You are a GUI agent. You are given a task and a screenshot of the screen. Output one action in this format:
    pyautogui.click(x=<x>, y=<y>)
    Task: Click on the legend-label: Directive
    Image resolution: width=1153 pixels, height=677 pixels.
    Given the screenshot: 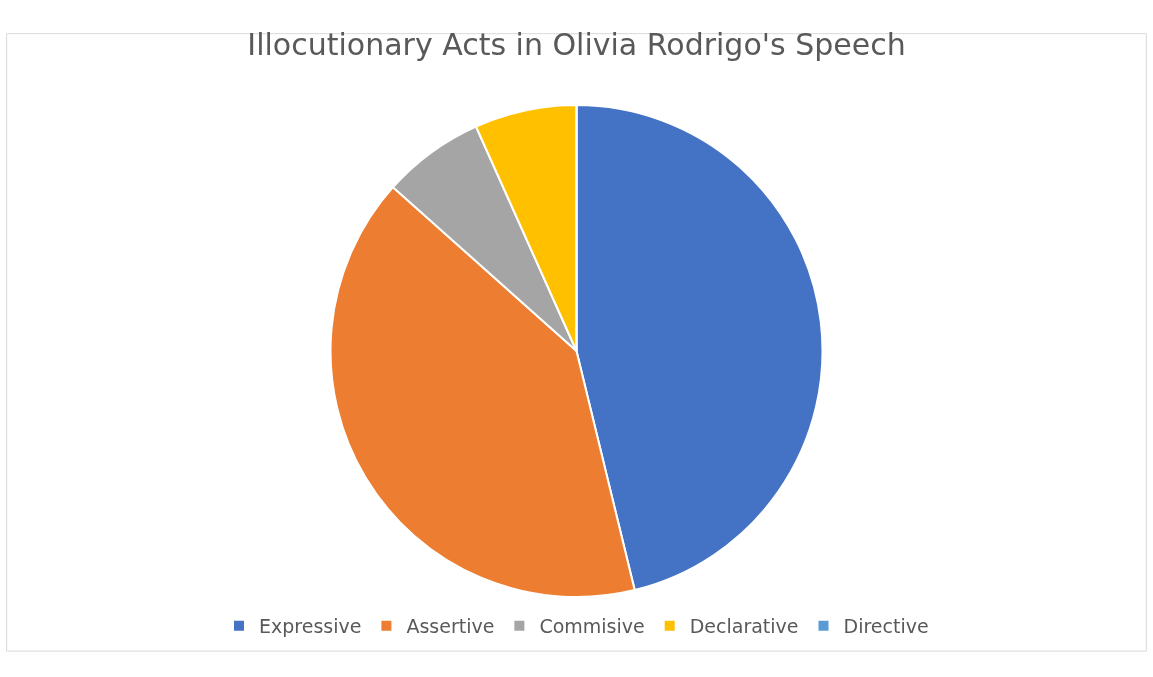 What is the action you would take?
    pyautogui.click(x=886, y=626)
    